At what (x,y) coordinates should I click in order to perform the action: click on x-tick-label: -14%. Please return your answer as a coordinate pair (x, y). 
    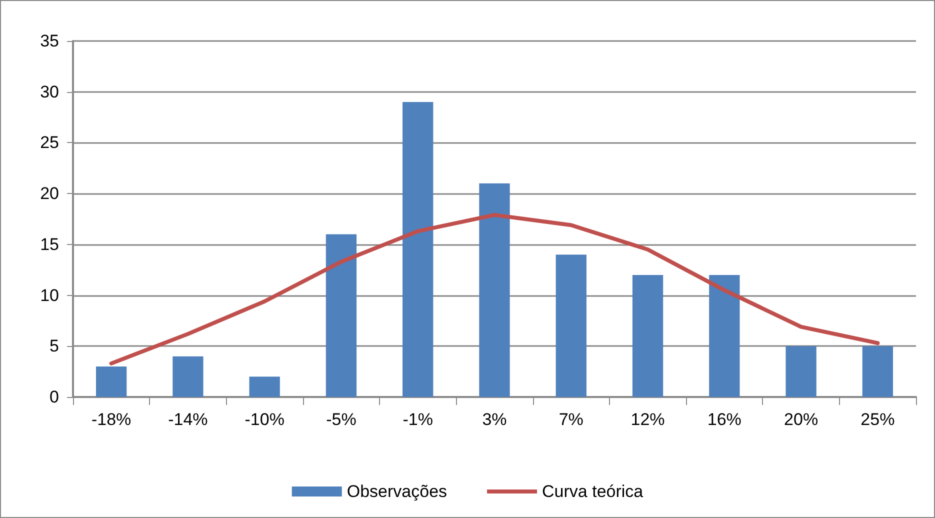
    Looking at the image, I should click on (188, 419).